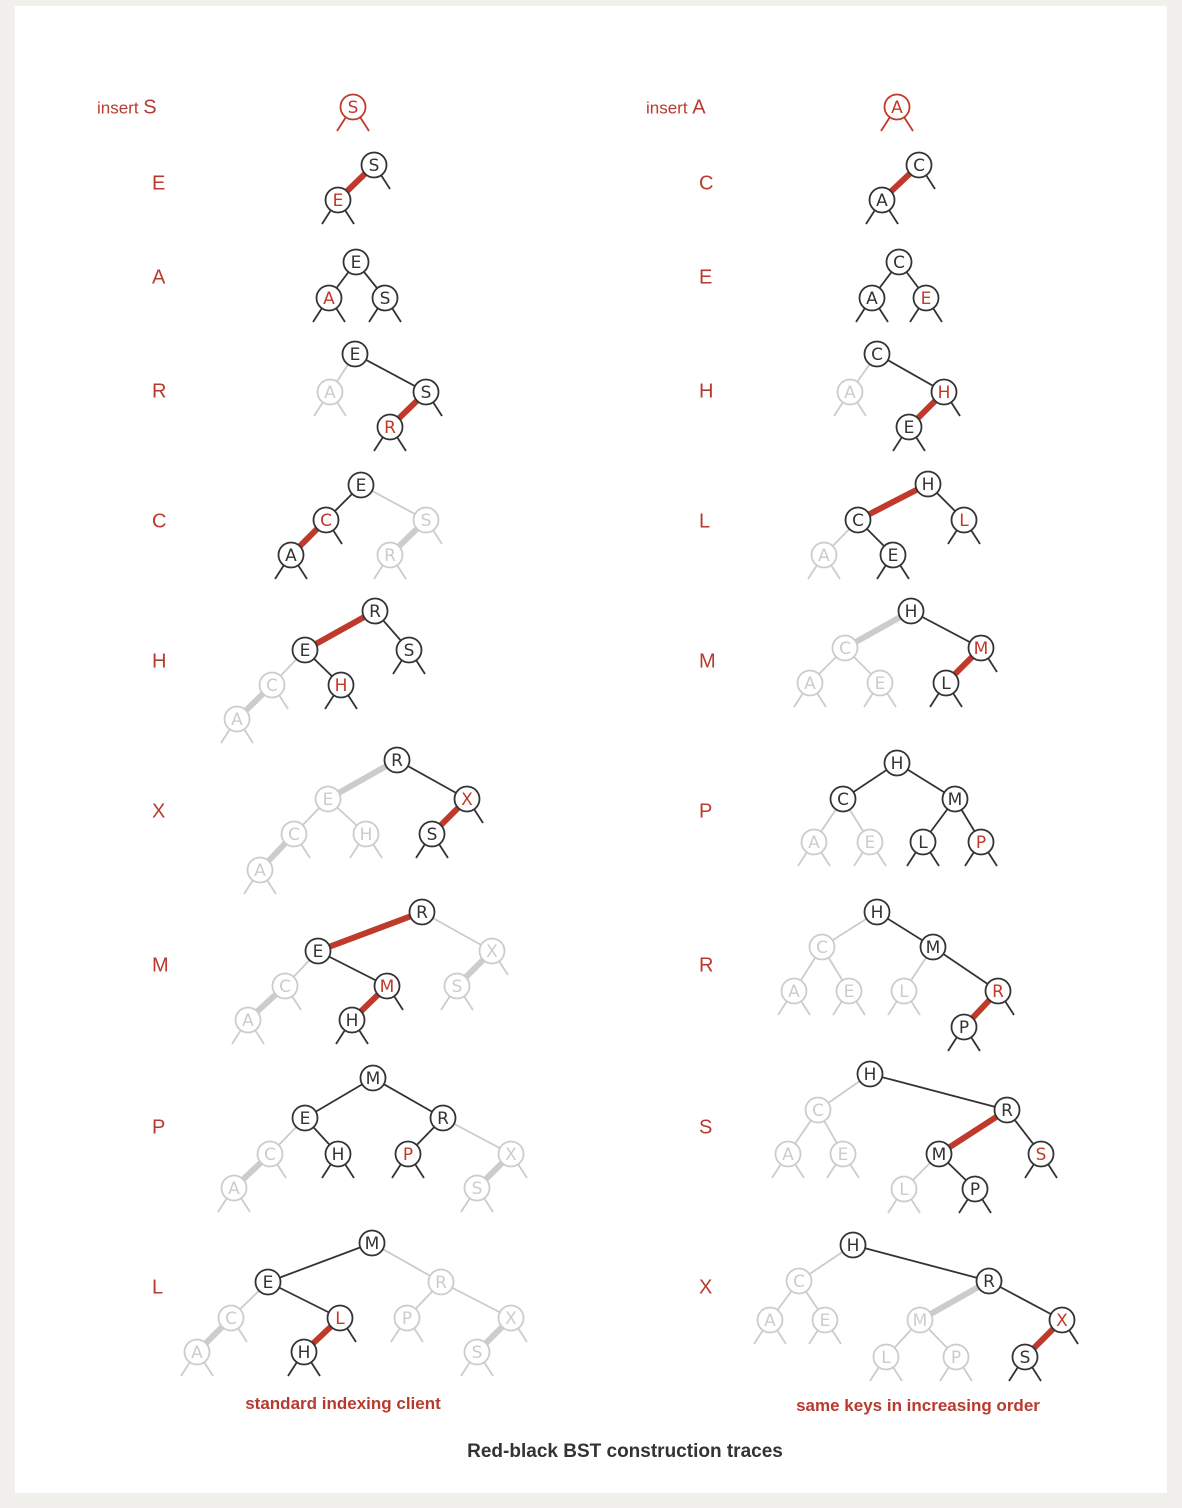 The image size is (1182, 1508). I want to click on step-label: H, so click(159, 662).